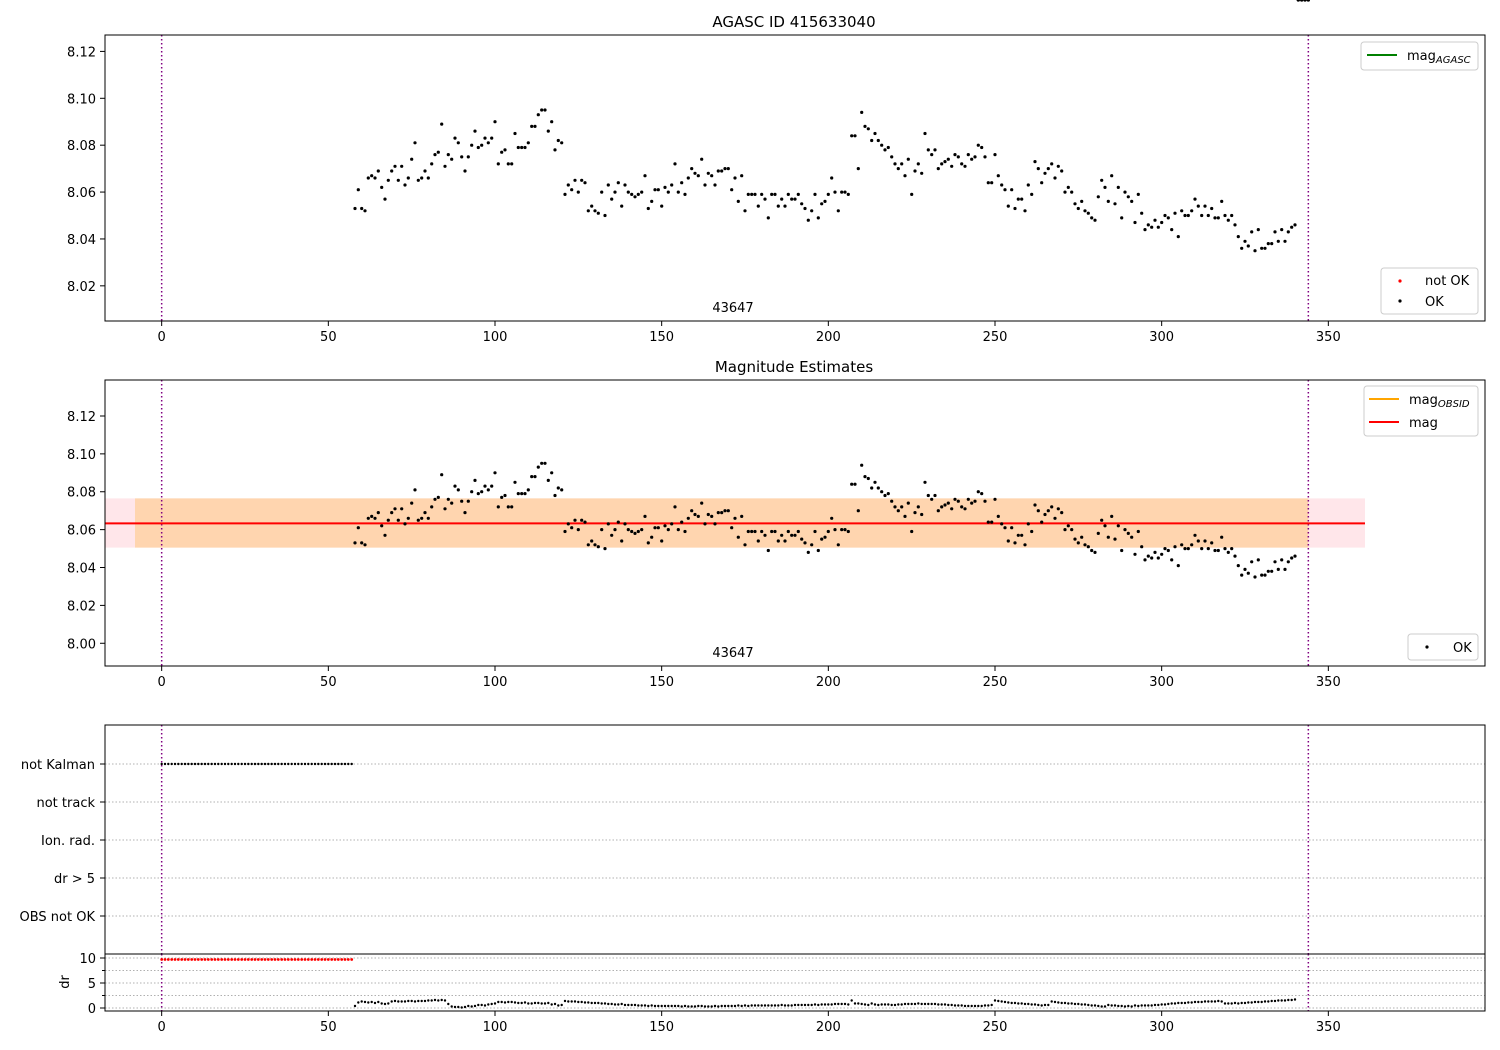 This screenshot has width=1500, height=1050. Describe the element at coordinates (995, 337) in the screenshot. I see `top-x-tick-label: 250` at that location.